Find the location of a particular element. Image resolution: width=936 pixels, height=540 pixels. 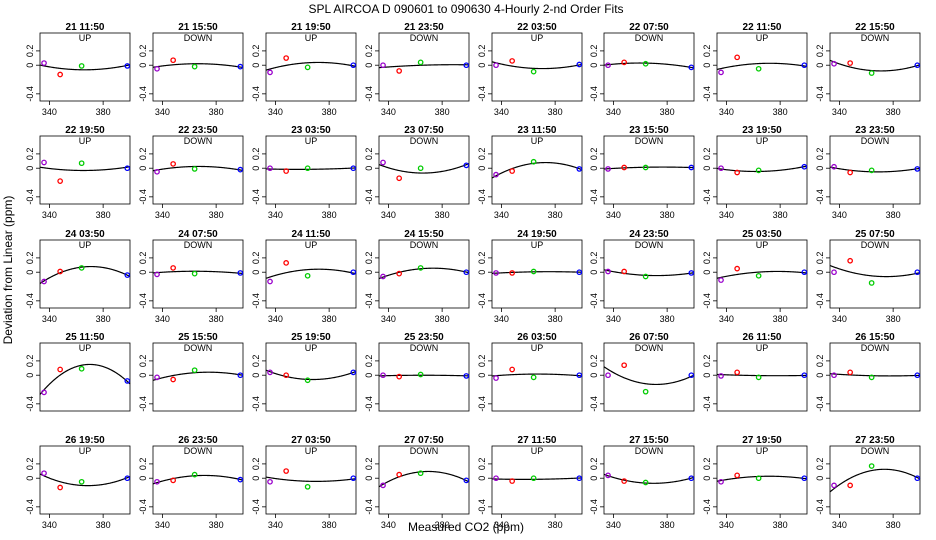

panel-title: 26 07:50 is located at coordinates (649, 337).